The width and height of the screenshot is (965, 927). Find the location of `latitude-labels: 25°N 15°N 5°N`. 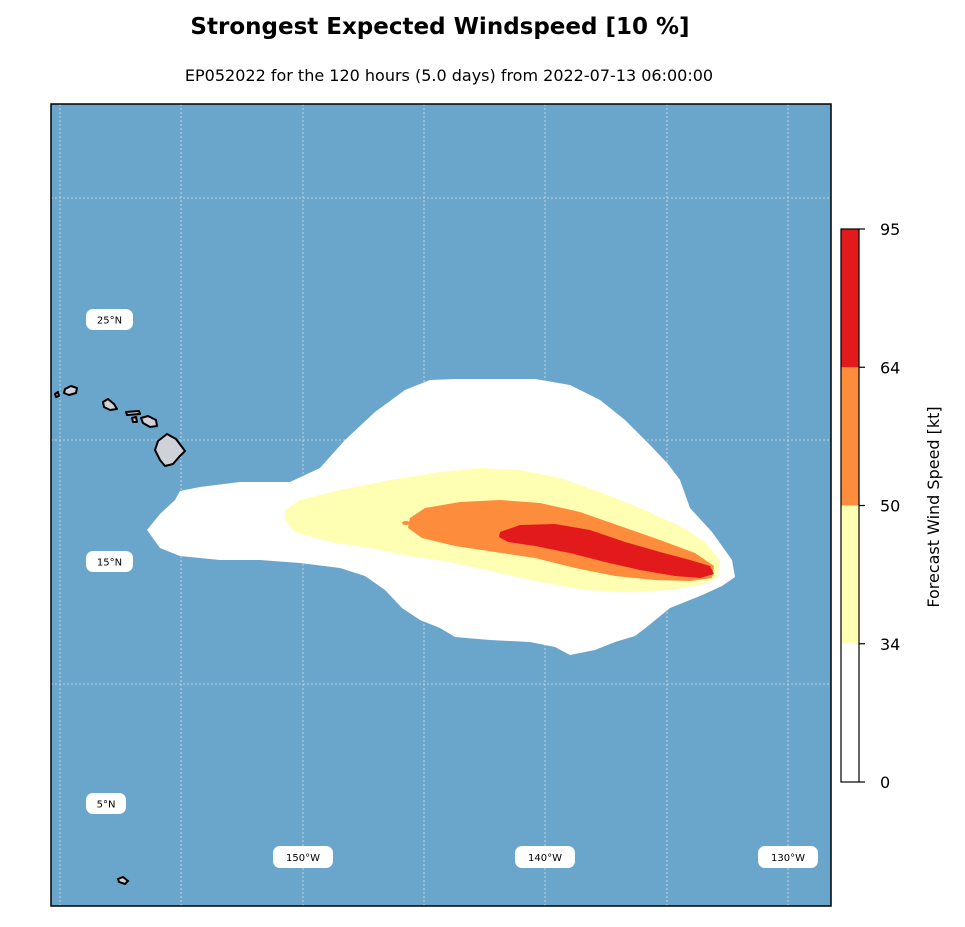

latitude-labels: 25°N 15°N 5°N is located at coordinates (109, 561).